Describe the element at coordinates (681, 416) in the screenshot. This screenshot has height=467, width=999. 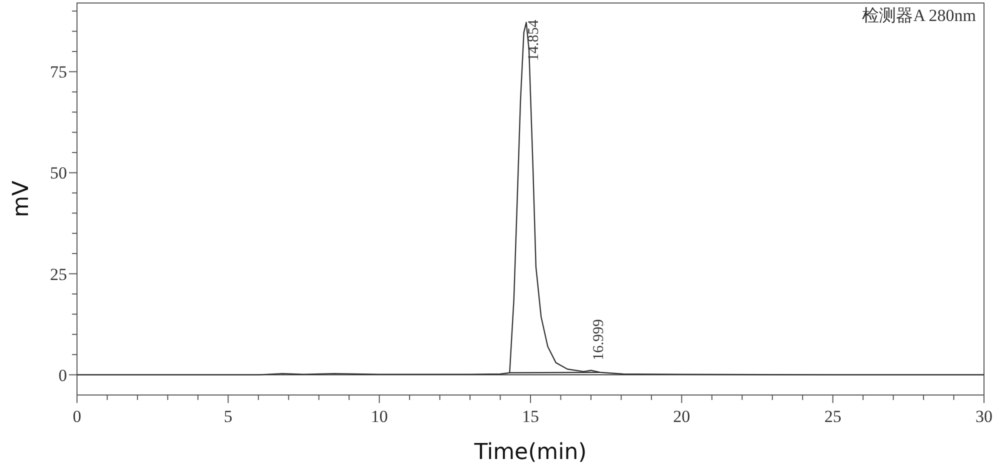
I see `x-tick-label: 20` at that location.